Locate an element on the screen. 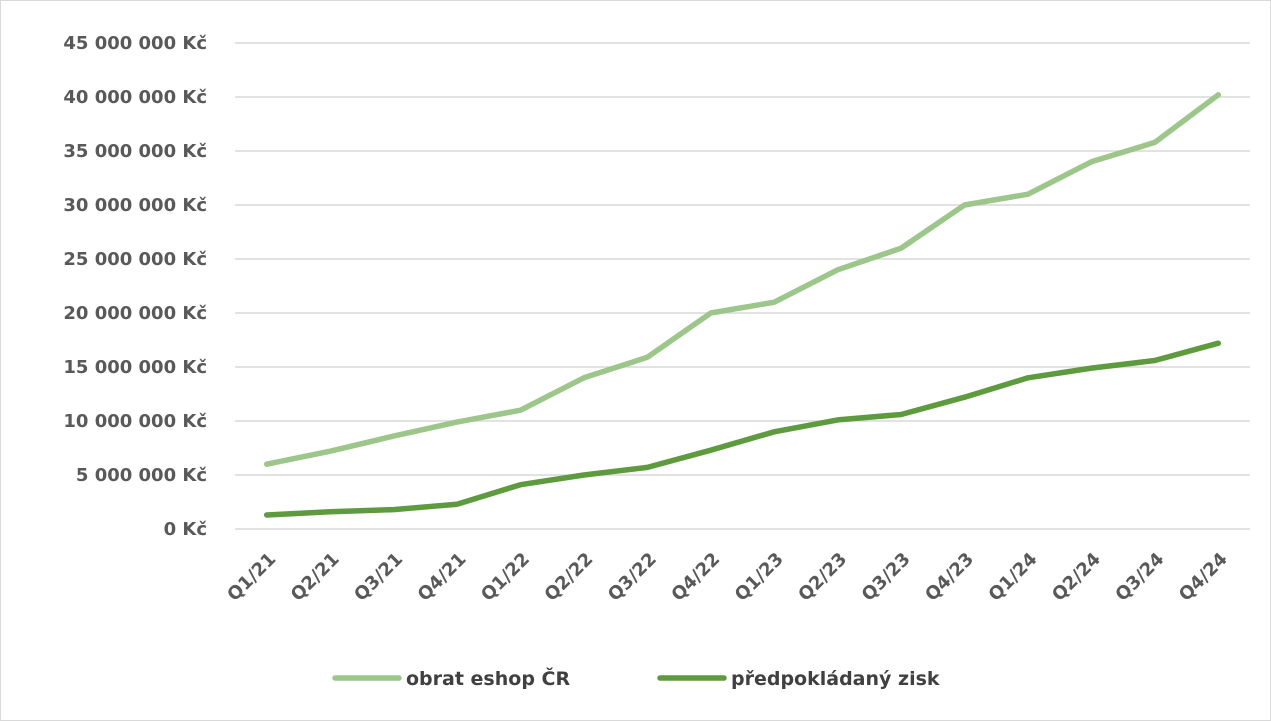  x-tick-label: Q2/23 is located at coordinates (822, 577).